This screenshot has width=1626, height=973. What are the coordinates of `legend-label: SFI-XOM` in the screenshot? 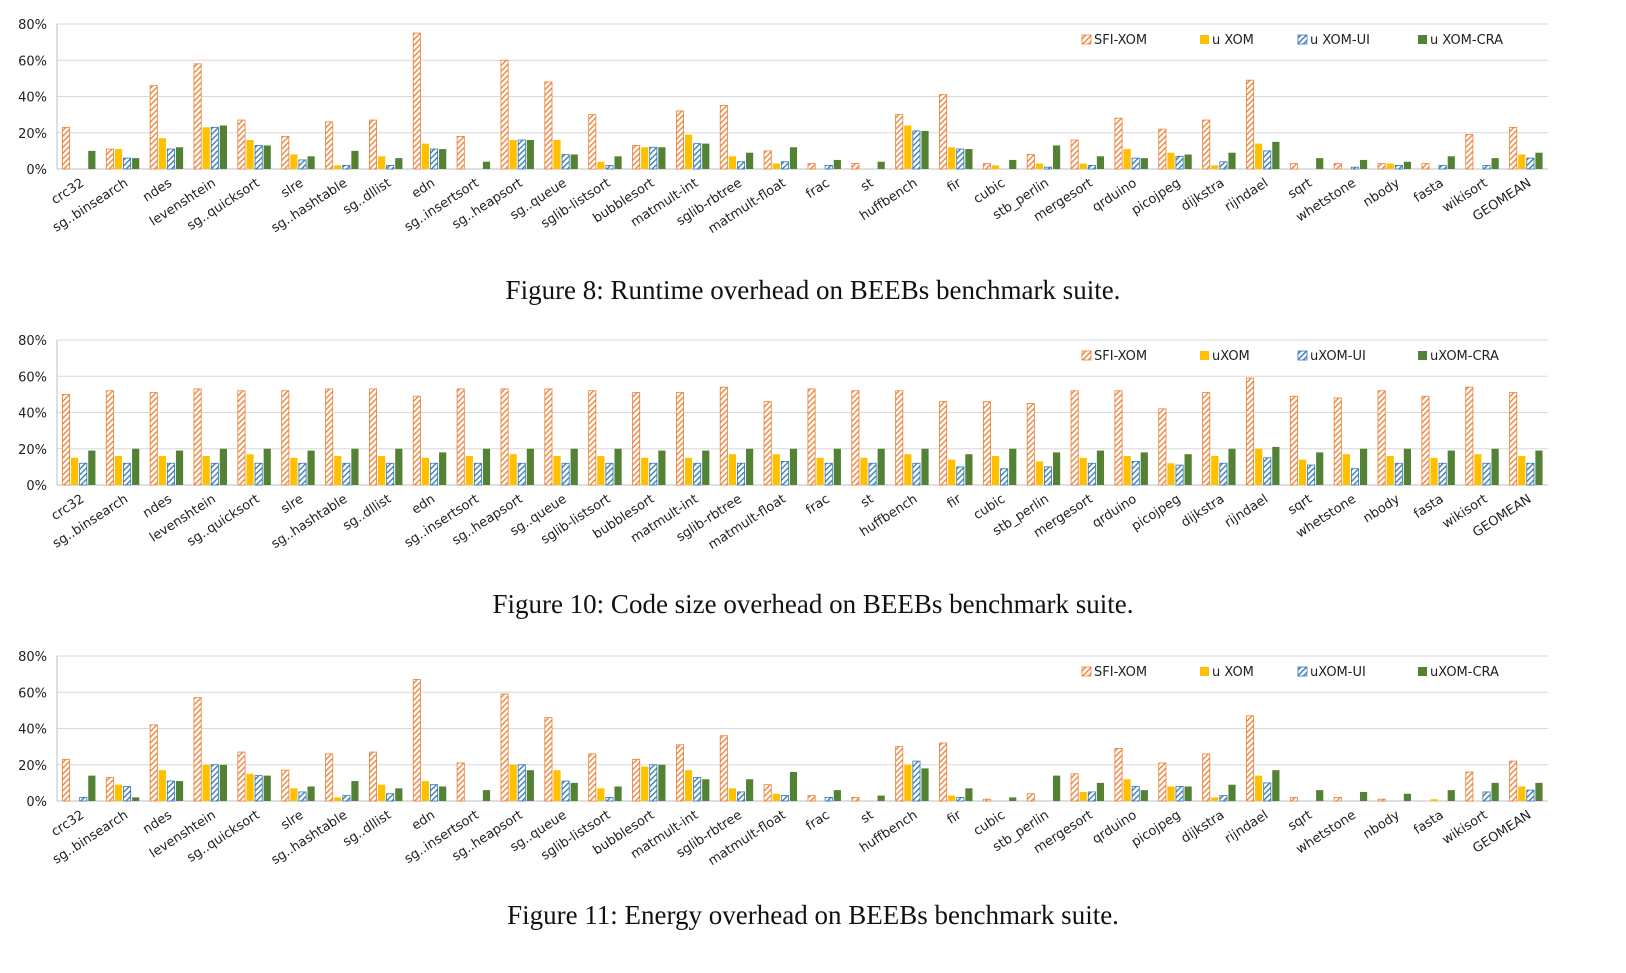 It's located at (1120, 672).